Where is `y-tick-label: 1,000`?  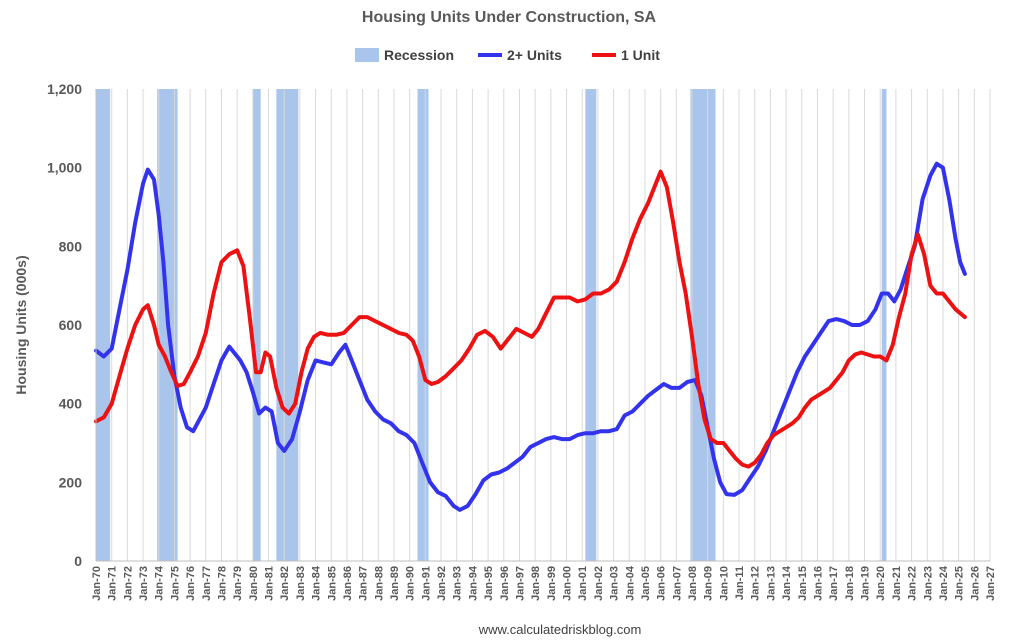 y-tick-label: 1,000 is located at coordinates (64, 168).